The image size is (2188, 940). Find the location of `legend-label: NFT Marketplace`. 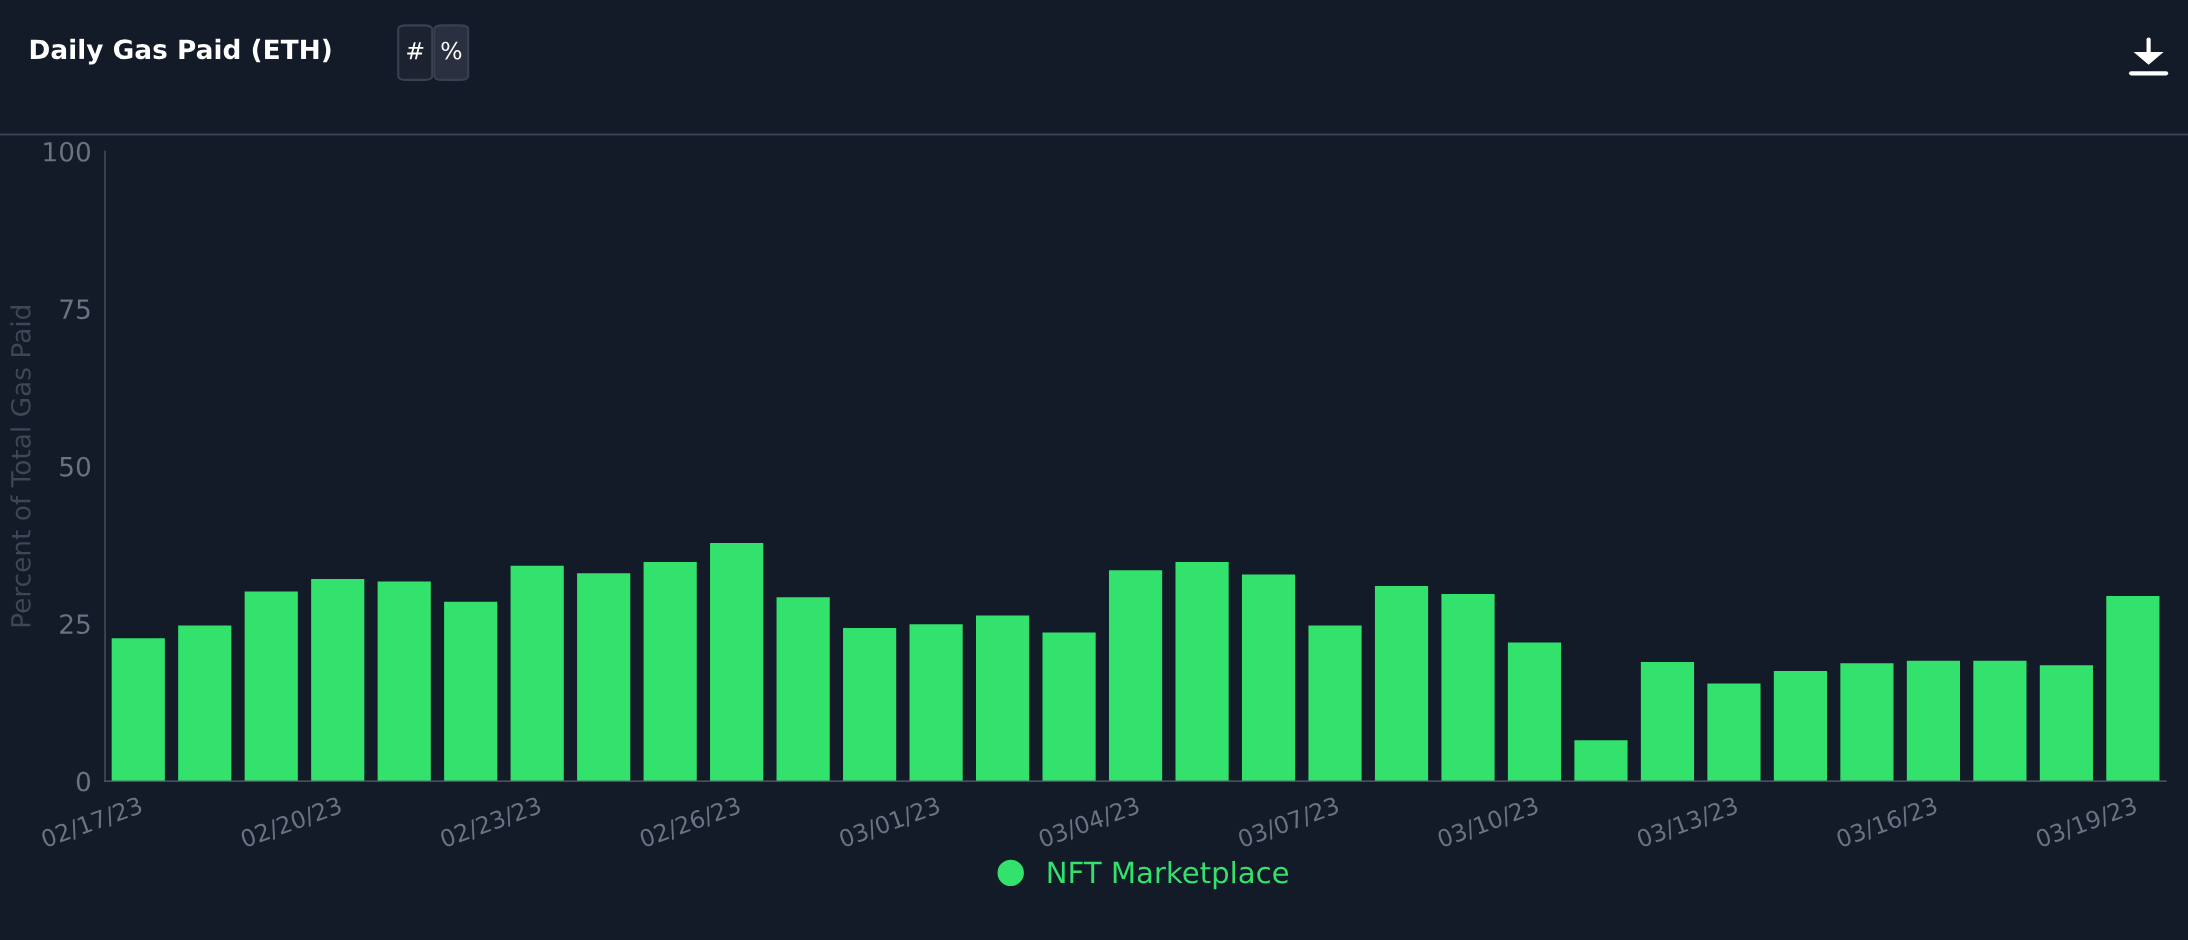

legend-label: NFT Marketplace is located at coordinates (1168, 875).